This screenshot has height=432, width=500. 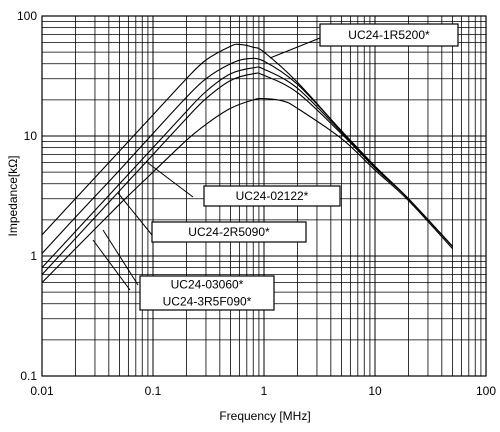 What do you see at coordinates (28, 376) in the screenshot?
I see `y-tick-label: 0.1` at bounding box center [28, 376].